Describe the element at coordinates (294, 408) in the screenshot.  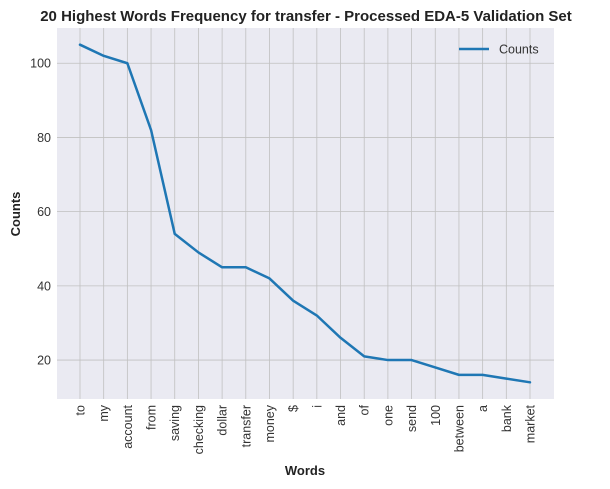
I see `x-tick-label: $` at that location.